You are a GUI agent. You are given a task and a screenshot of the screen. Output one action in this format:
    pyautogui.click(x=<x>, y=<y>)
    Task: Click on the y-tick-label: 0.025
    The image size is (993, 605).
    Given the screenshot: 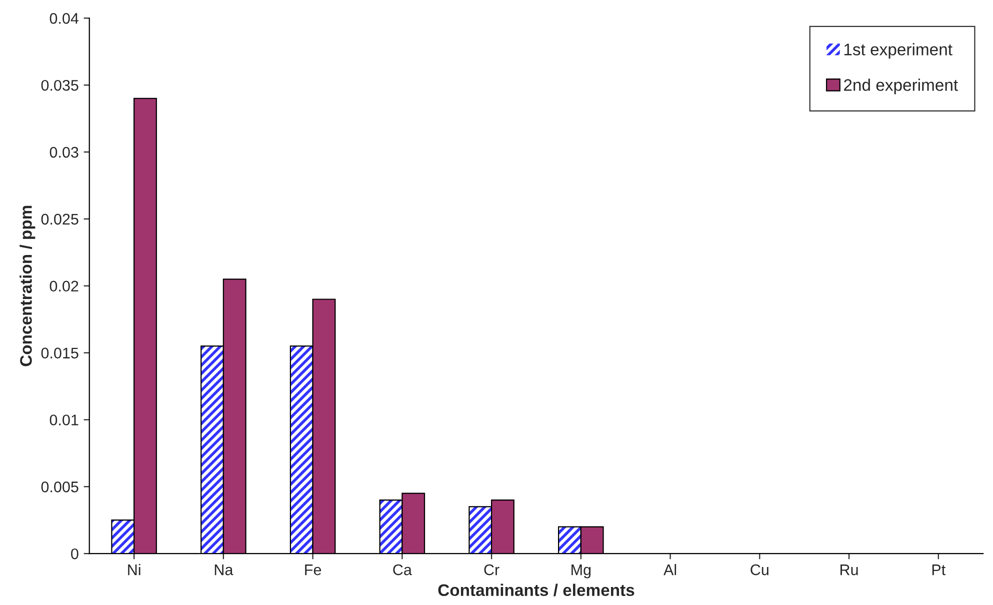 What is the action you would take?
    pyautogui.click(x=59, y=219)
    